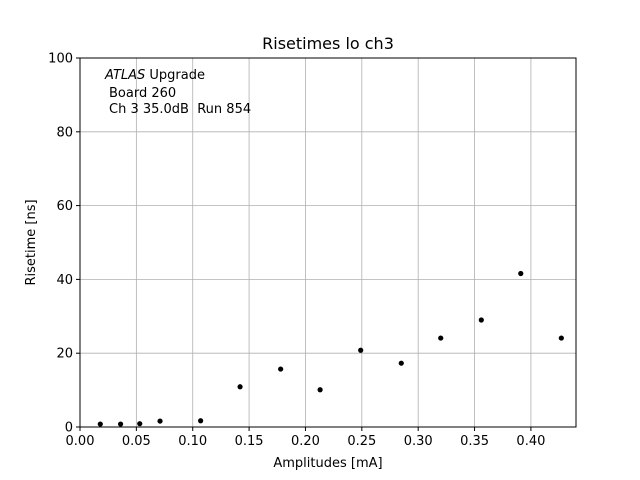 The height and width of the screenshot is (480, 640). What do you see at coordinates (136, 441) in the screenshot?
I see `x-tick-label: 0.05` at bounding box center [136, 441].